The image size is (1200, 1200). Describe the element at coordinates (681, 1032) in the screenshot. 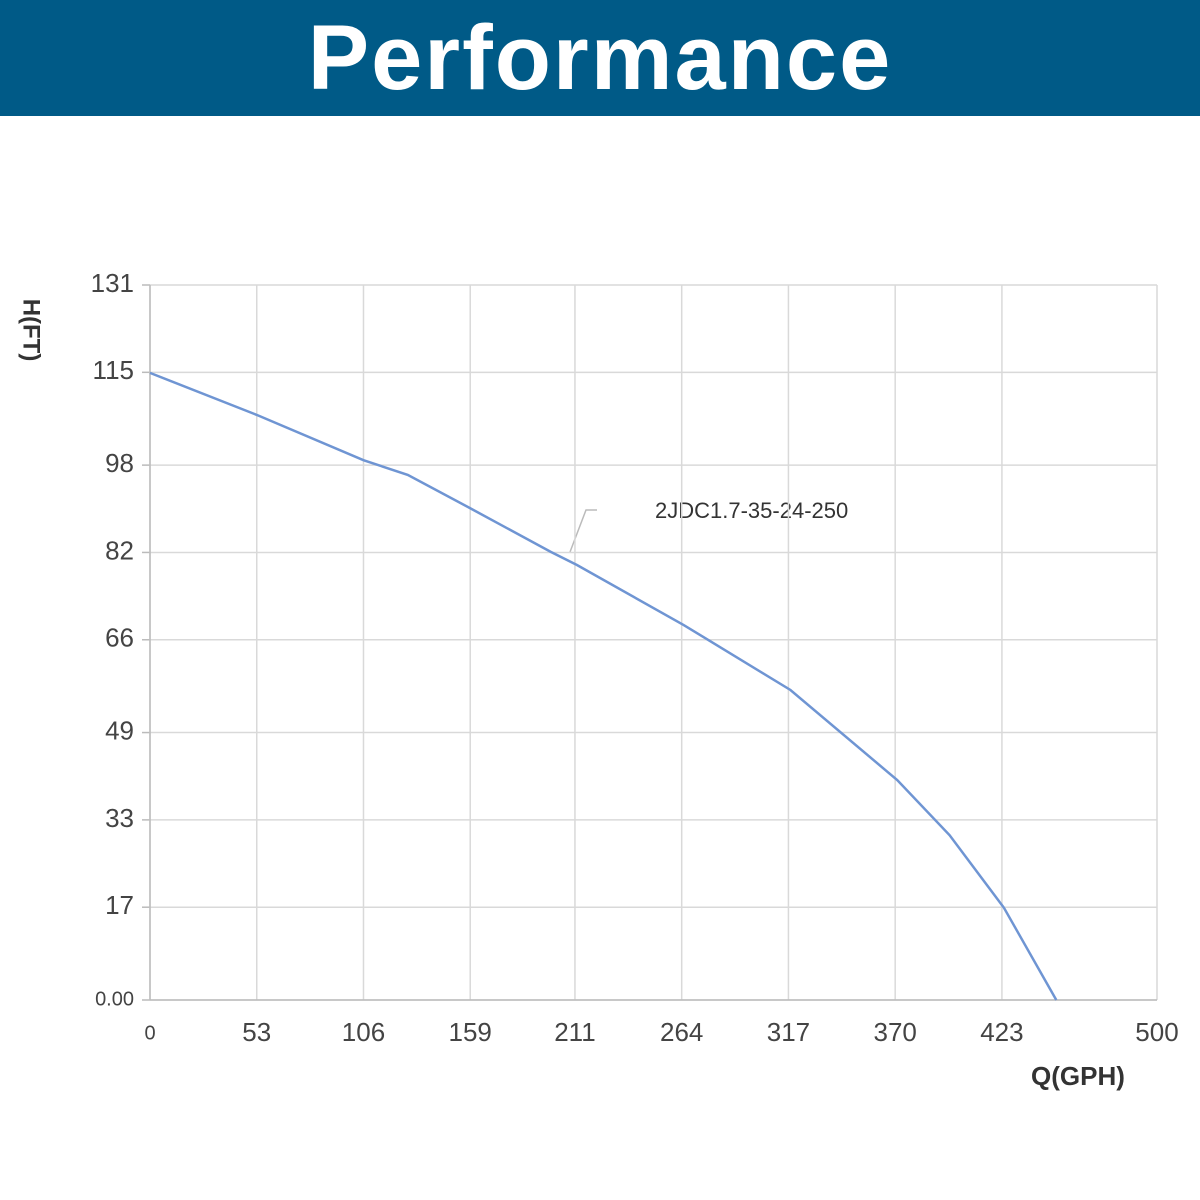

I see `x-tick-label: 264` at that location.